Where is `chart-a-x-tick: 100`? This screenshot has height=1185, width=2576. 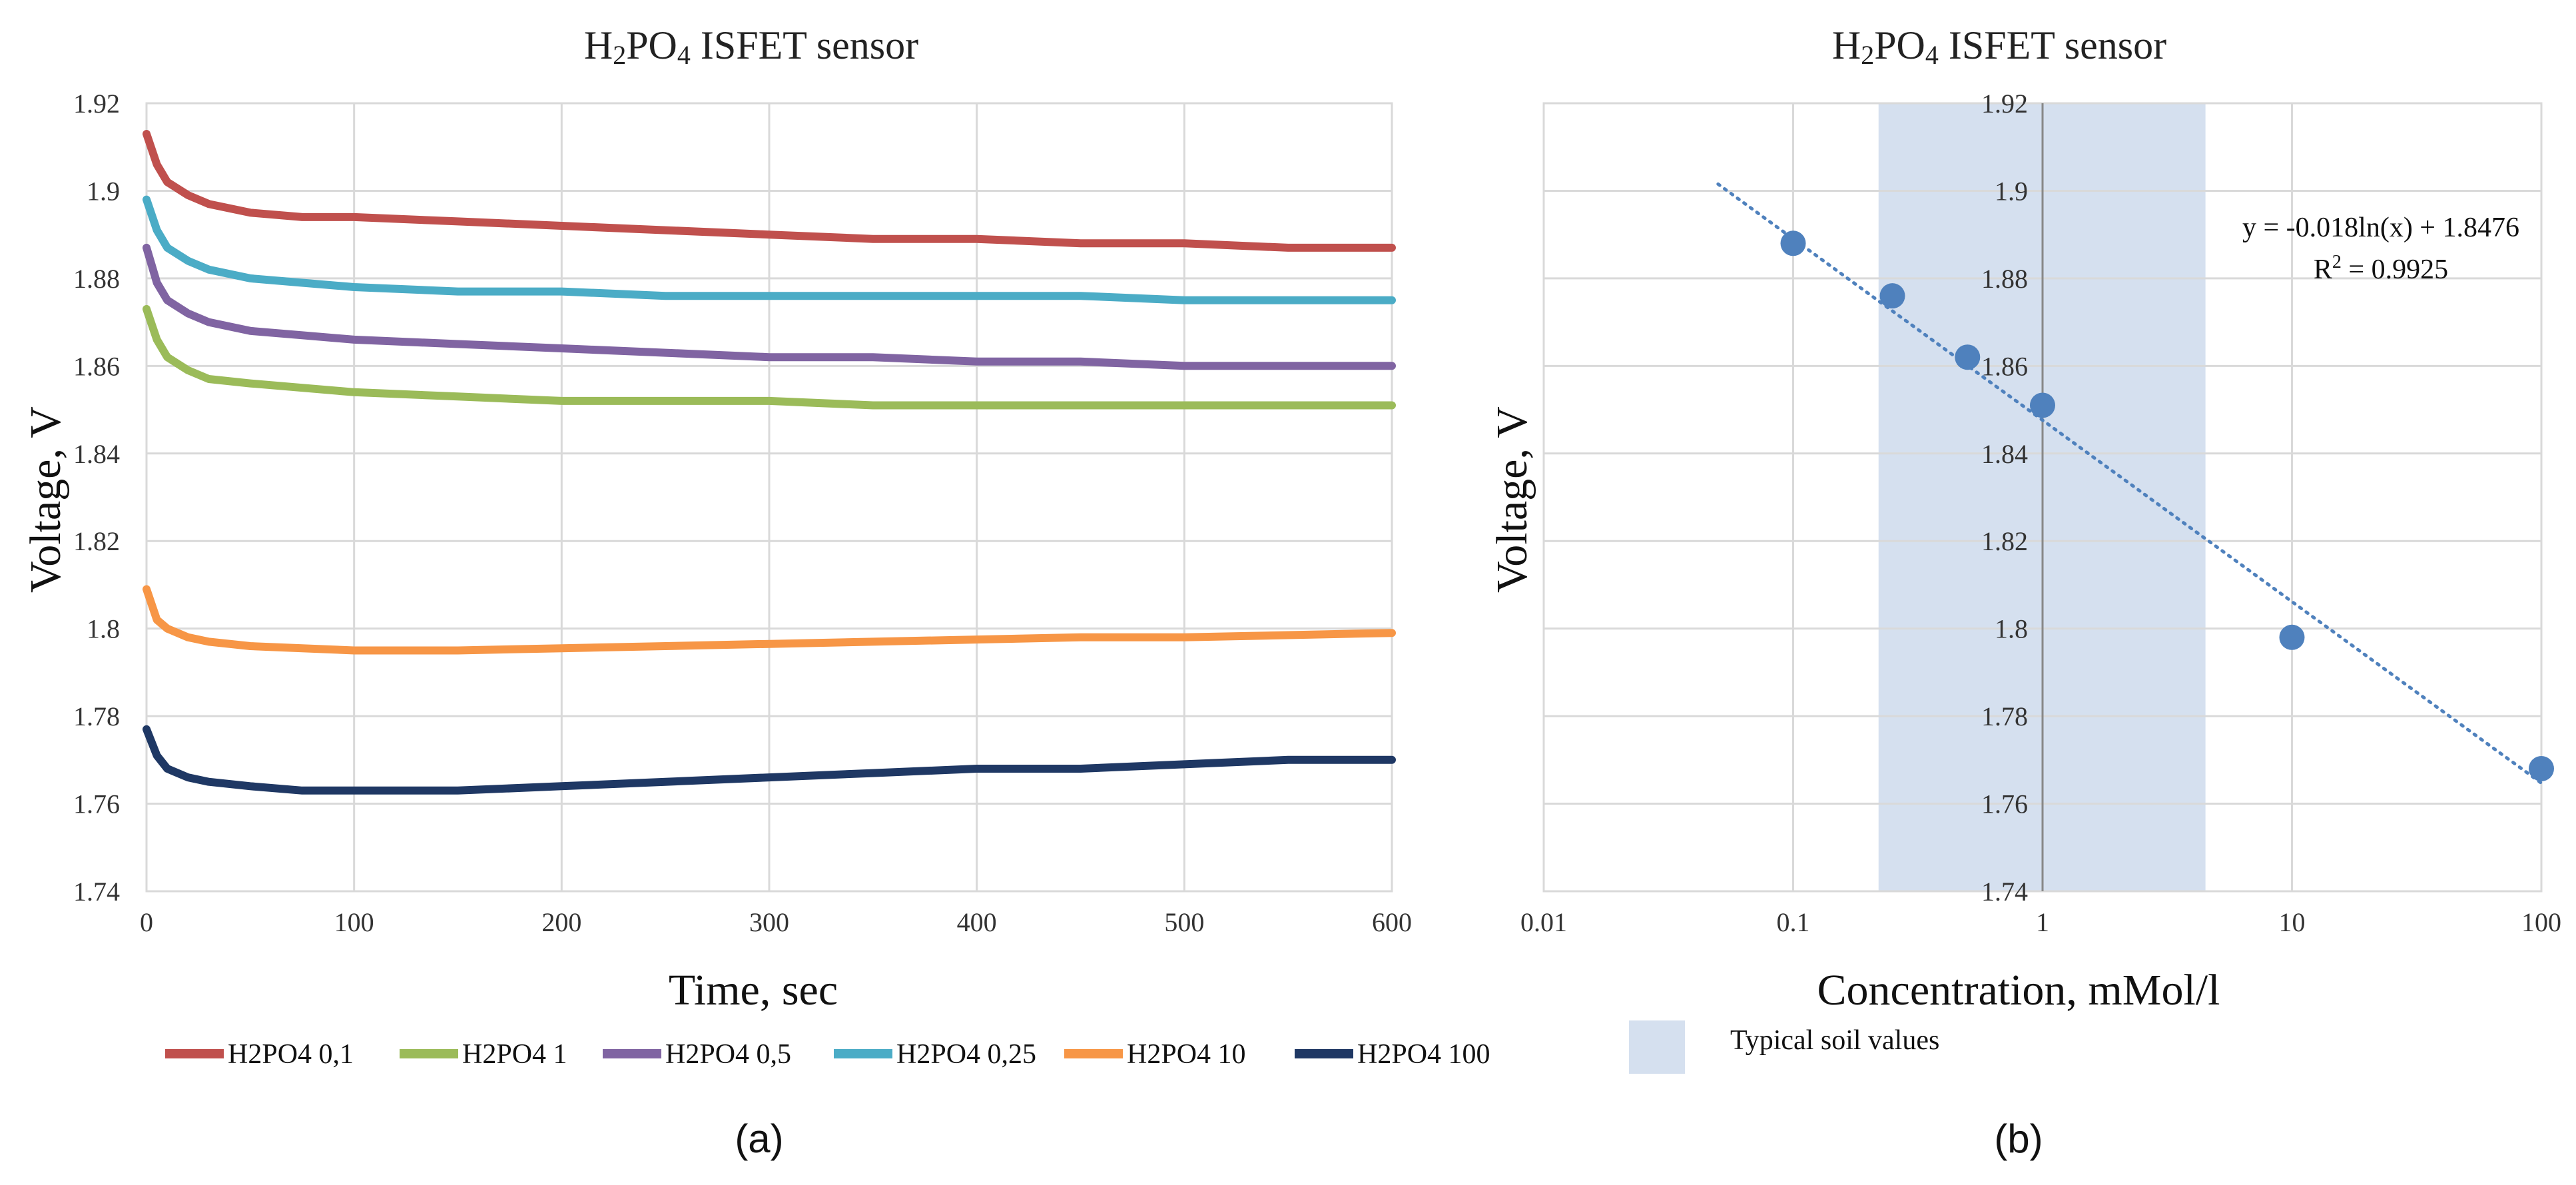 chart-a-x-tick: 100 is located at coordinates (354, 922).